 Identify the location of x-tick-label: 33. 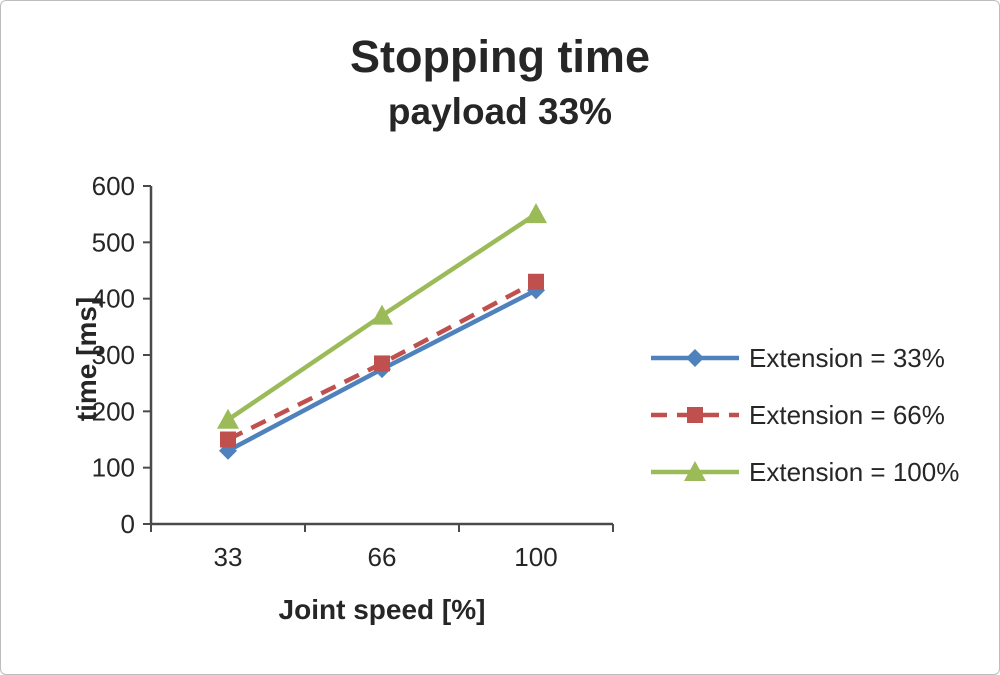
(228, 557).